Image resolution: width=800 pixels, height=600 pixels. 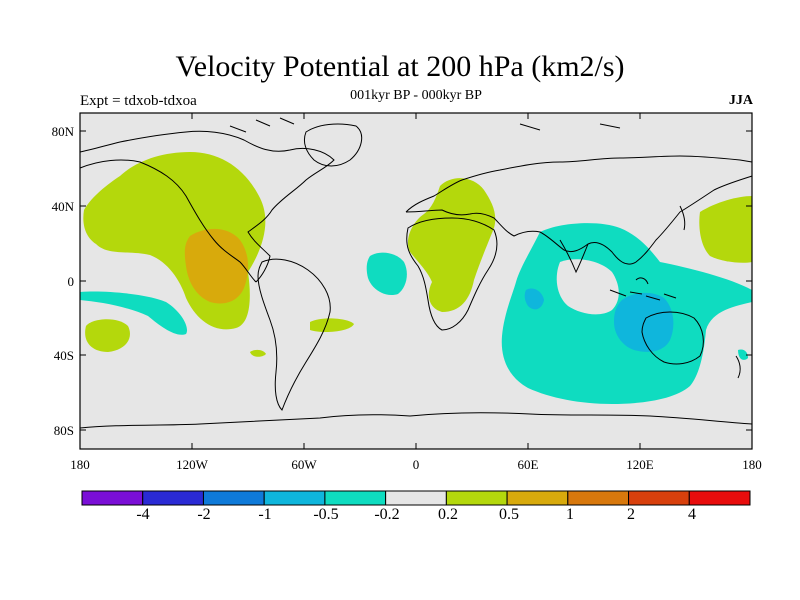 What do you see at coordinates (587, 287) in the screenshot?
I see `arabian-neutral-hole` at bounding box center [587, 287].